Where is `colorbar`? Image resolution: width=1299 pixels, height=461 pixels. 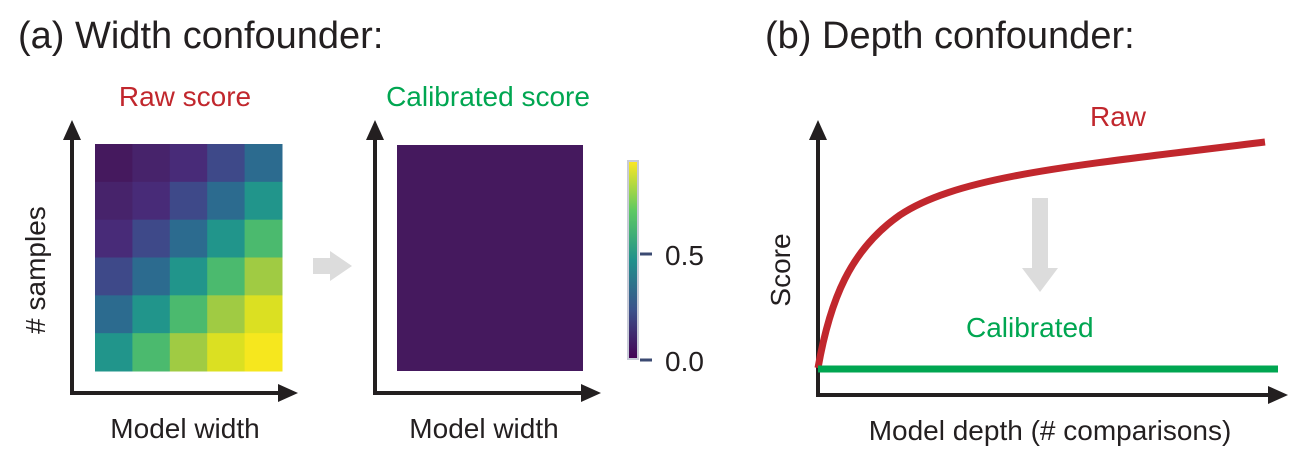 colorbar is located at coordinates (633, 260).